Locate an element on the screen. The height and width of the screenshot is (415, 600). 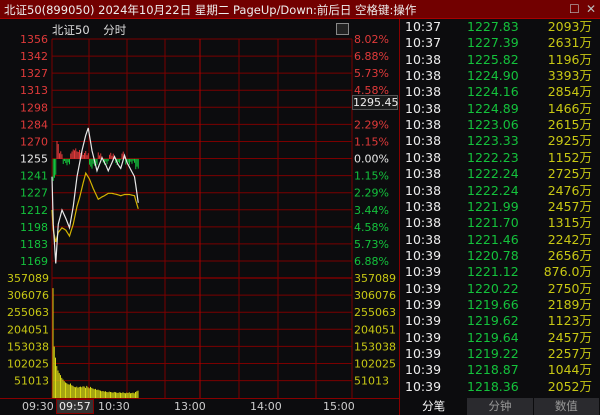
tick-price: 1221.70 is located at coordinates (493, 223).